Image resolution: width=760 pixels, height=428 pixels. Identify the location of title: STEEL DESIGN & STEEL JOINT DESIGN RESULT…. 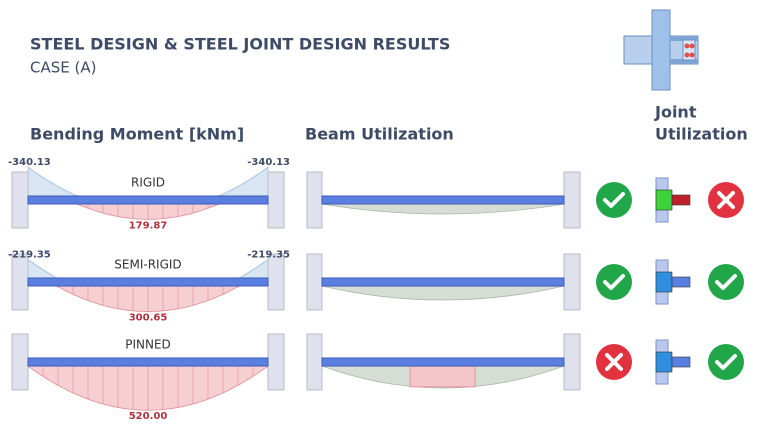
(240, 44).